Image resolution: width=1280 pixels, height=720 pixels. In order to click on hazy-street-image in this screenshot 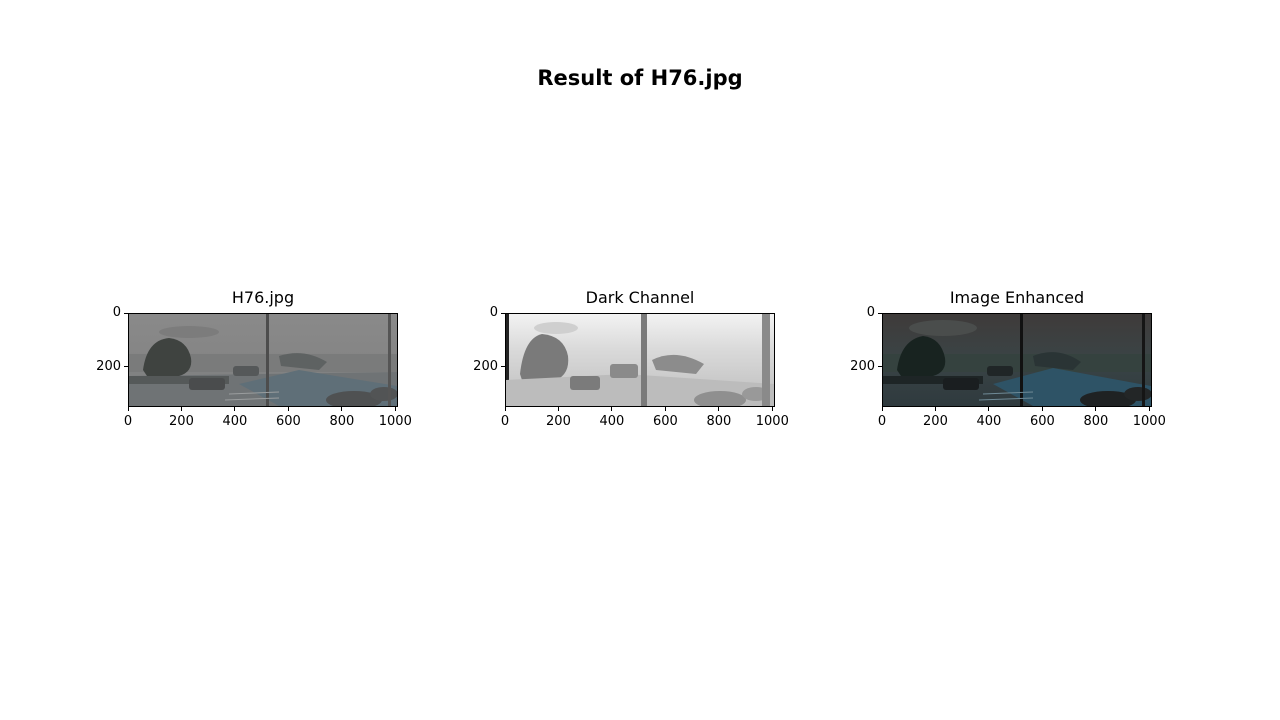, I will do `click(263, 360)`.